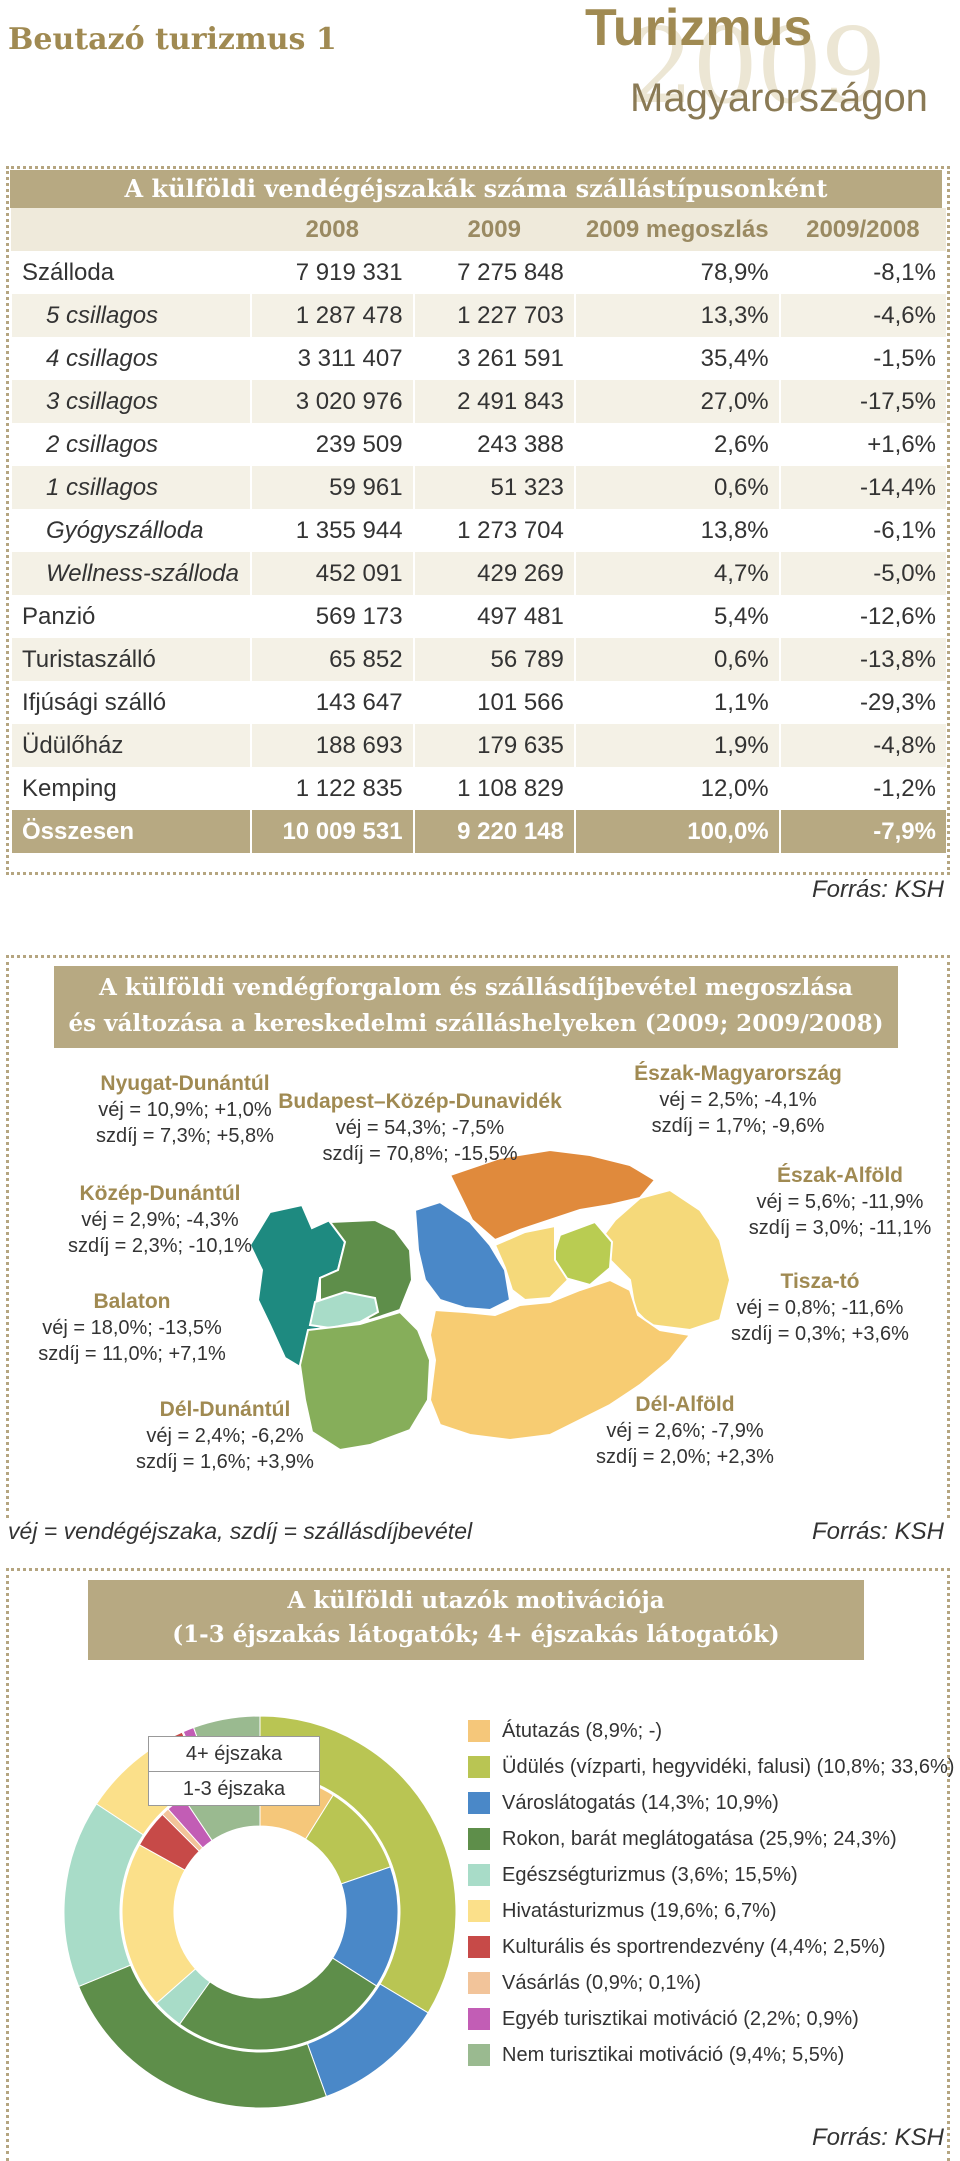 Image resolution: width=960 pixels, height=2161 pixels. What do you see at coordinates (331, 745) in the screenshot?
I see `cell-2008: 188 693` at bounding box center [331, 745].